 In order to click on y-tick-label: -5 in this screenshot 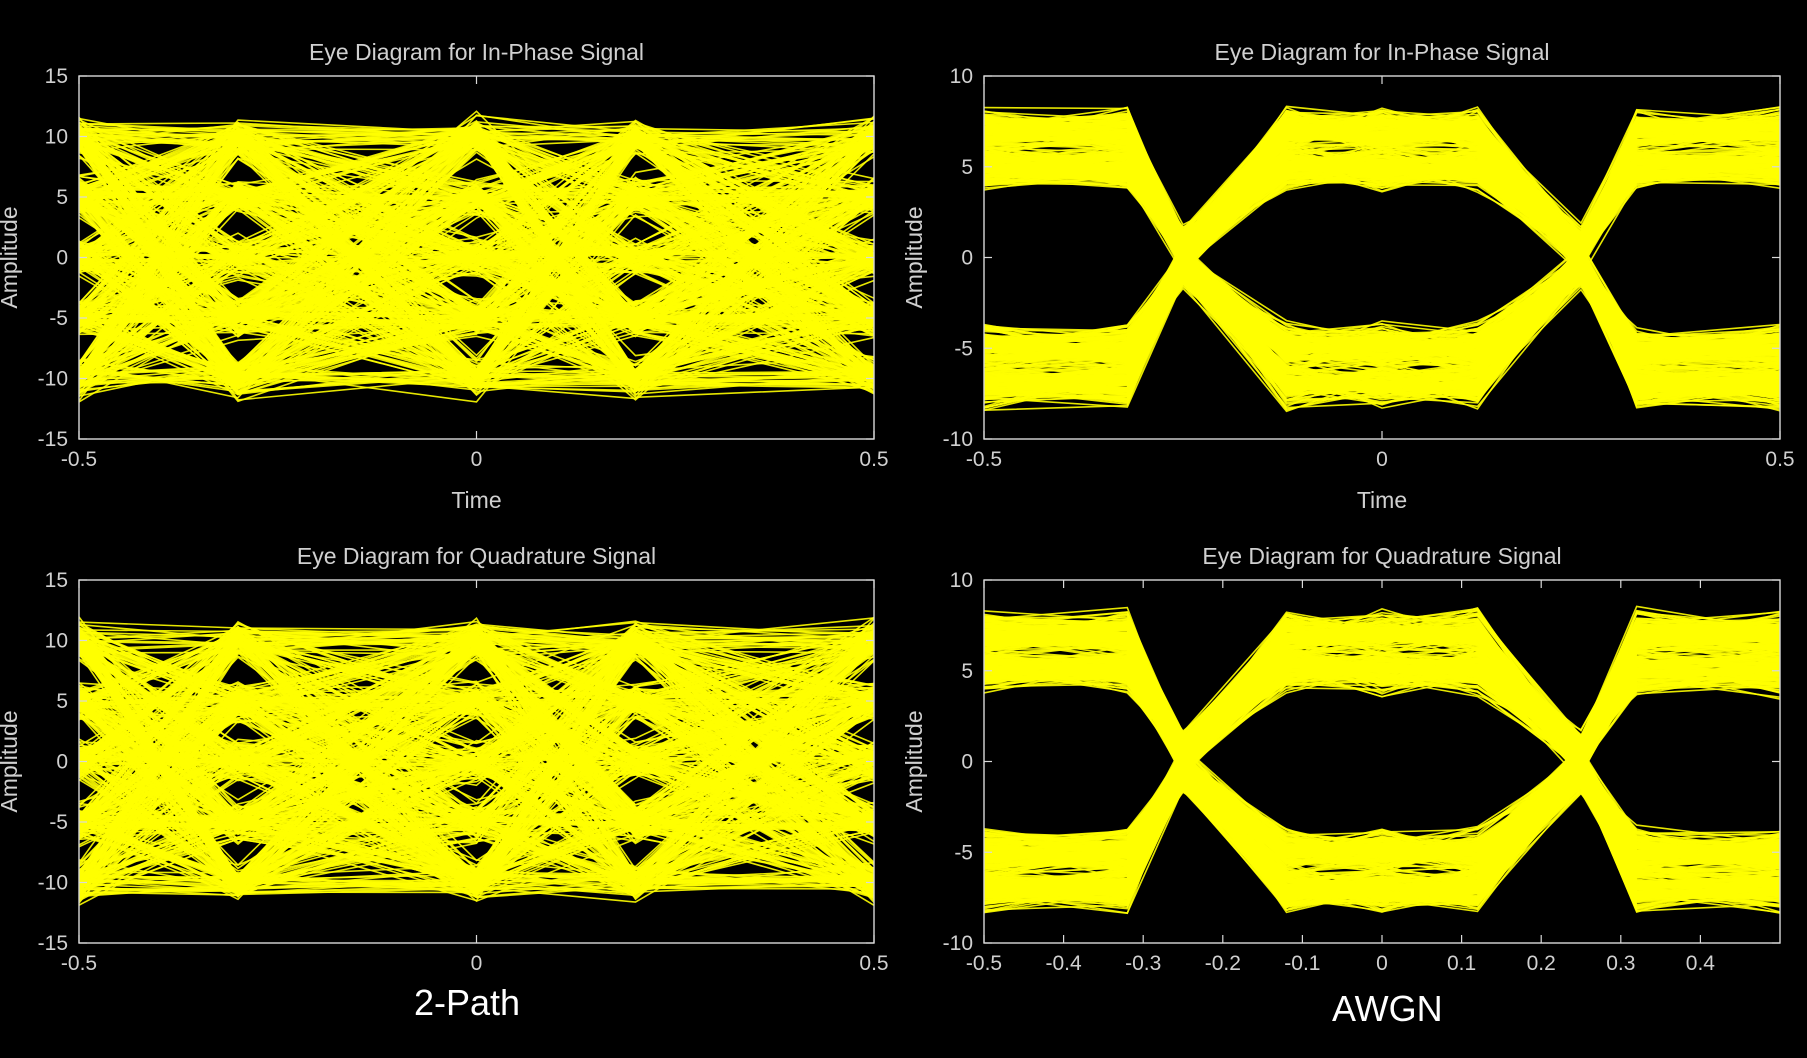, I will do `click(963, 348)`.